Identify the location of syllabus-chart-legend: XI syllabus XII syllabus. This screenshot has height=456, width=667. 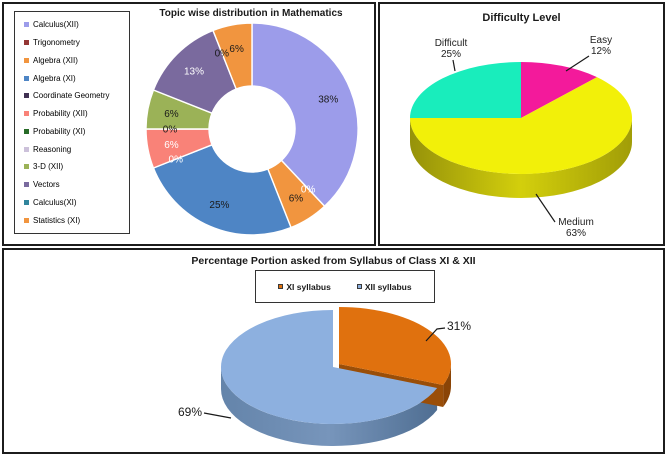
(345, 286).